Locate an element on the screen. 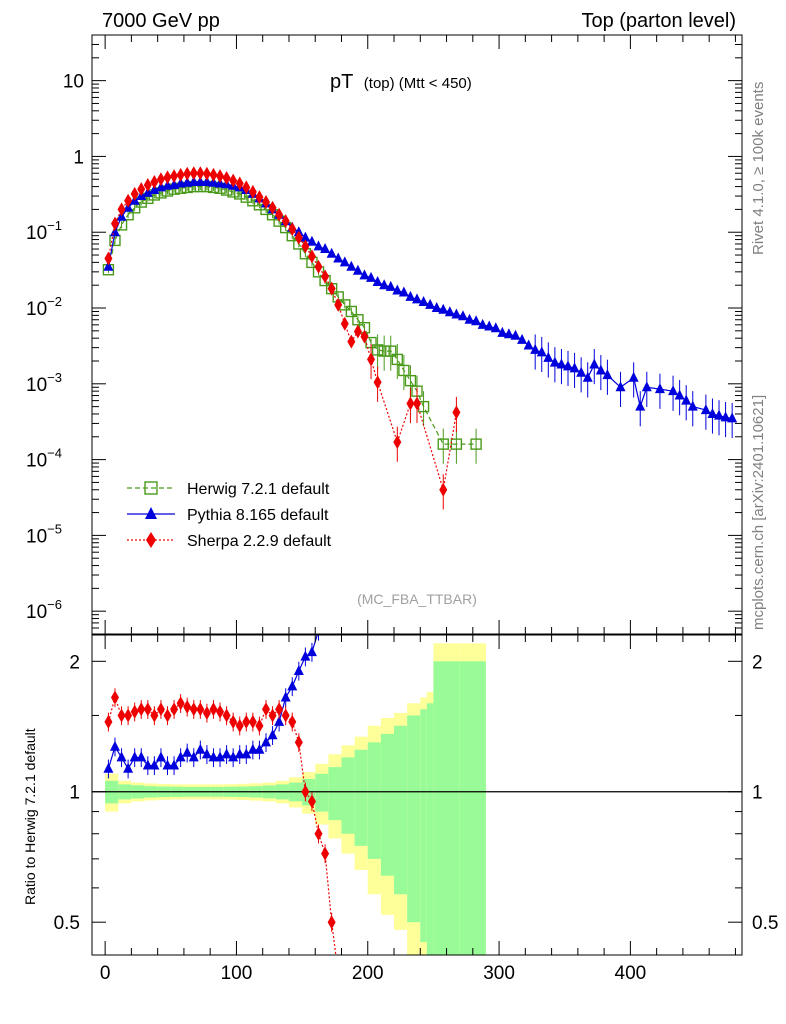 The height and width of the screenshot is (1024, 786). plot-title: pT (top) (Mtt < 450) is located at coordinates (401, 82).